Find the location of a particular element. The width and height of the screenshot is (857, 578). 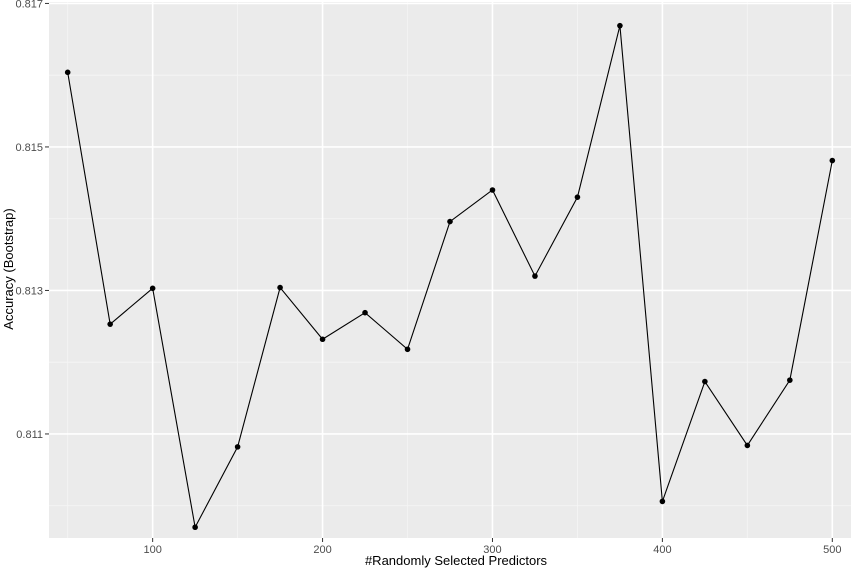

x-axis-title: #Randomly Selected Predictors is located at coordinates (456, 560).